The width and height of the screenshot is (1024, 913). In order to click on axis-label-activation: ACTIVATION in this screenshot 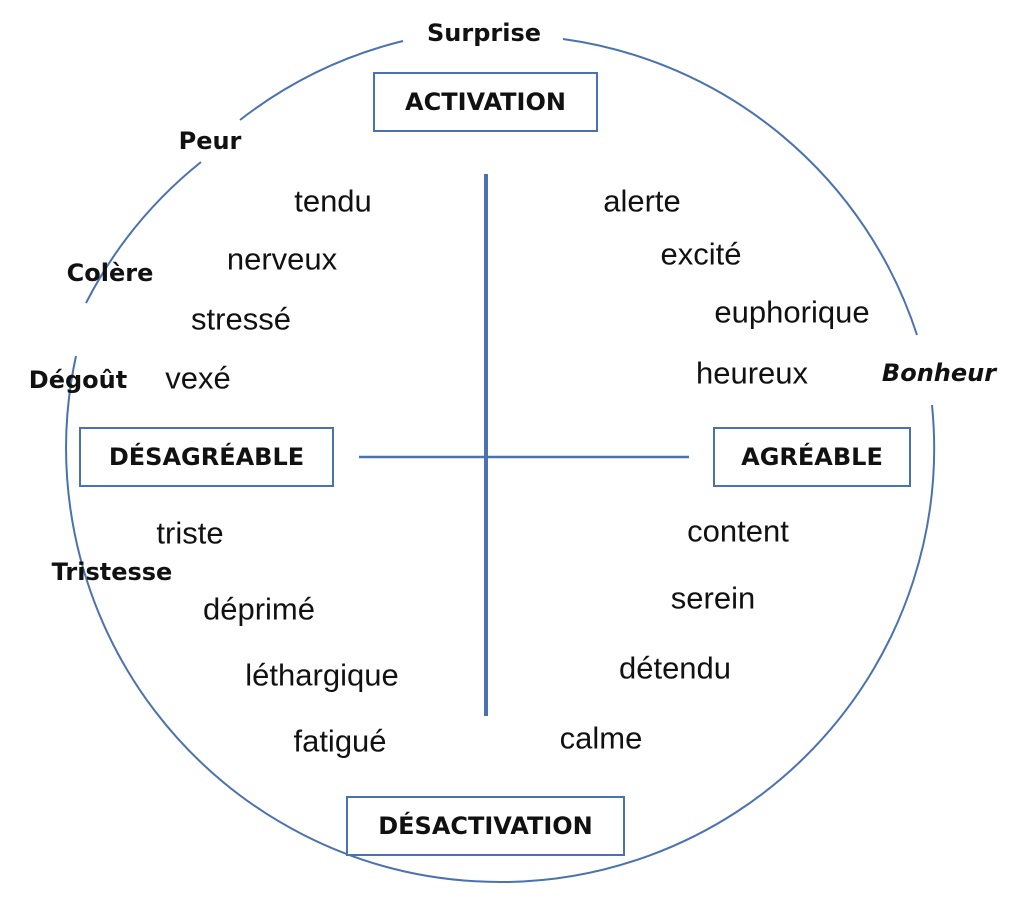, I will do `click(485, 102)`.